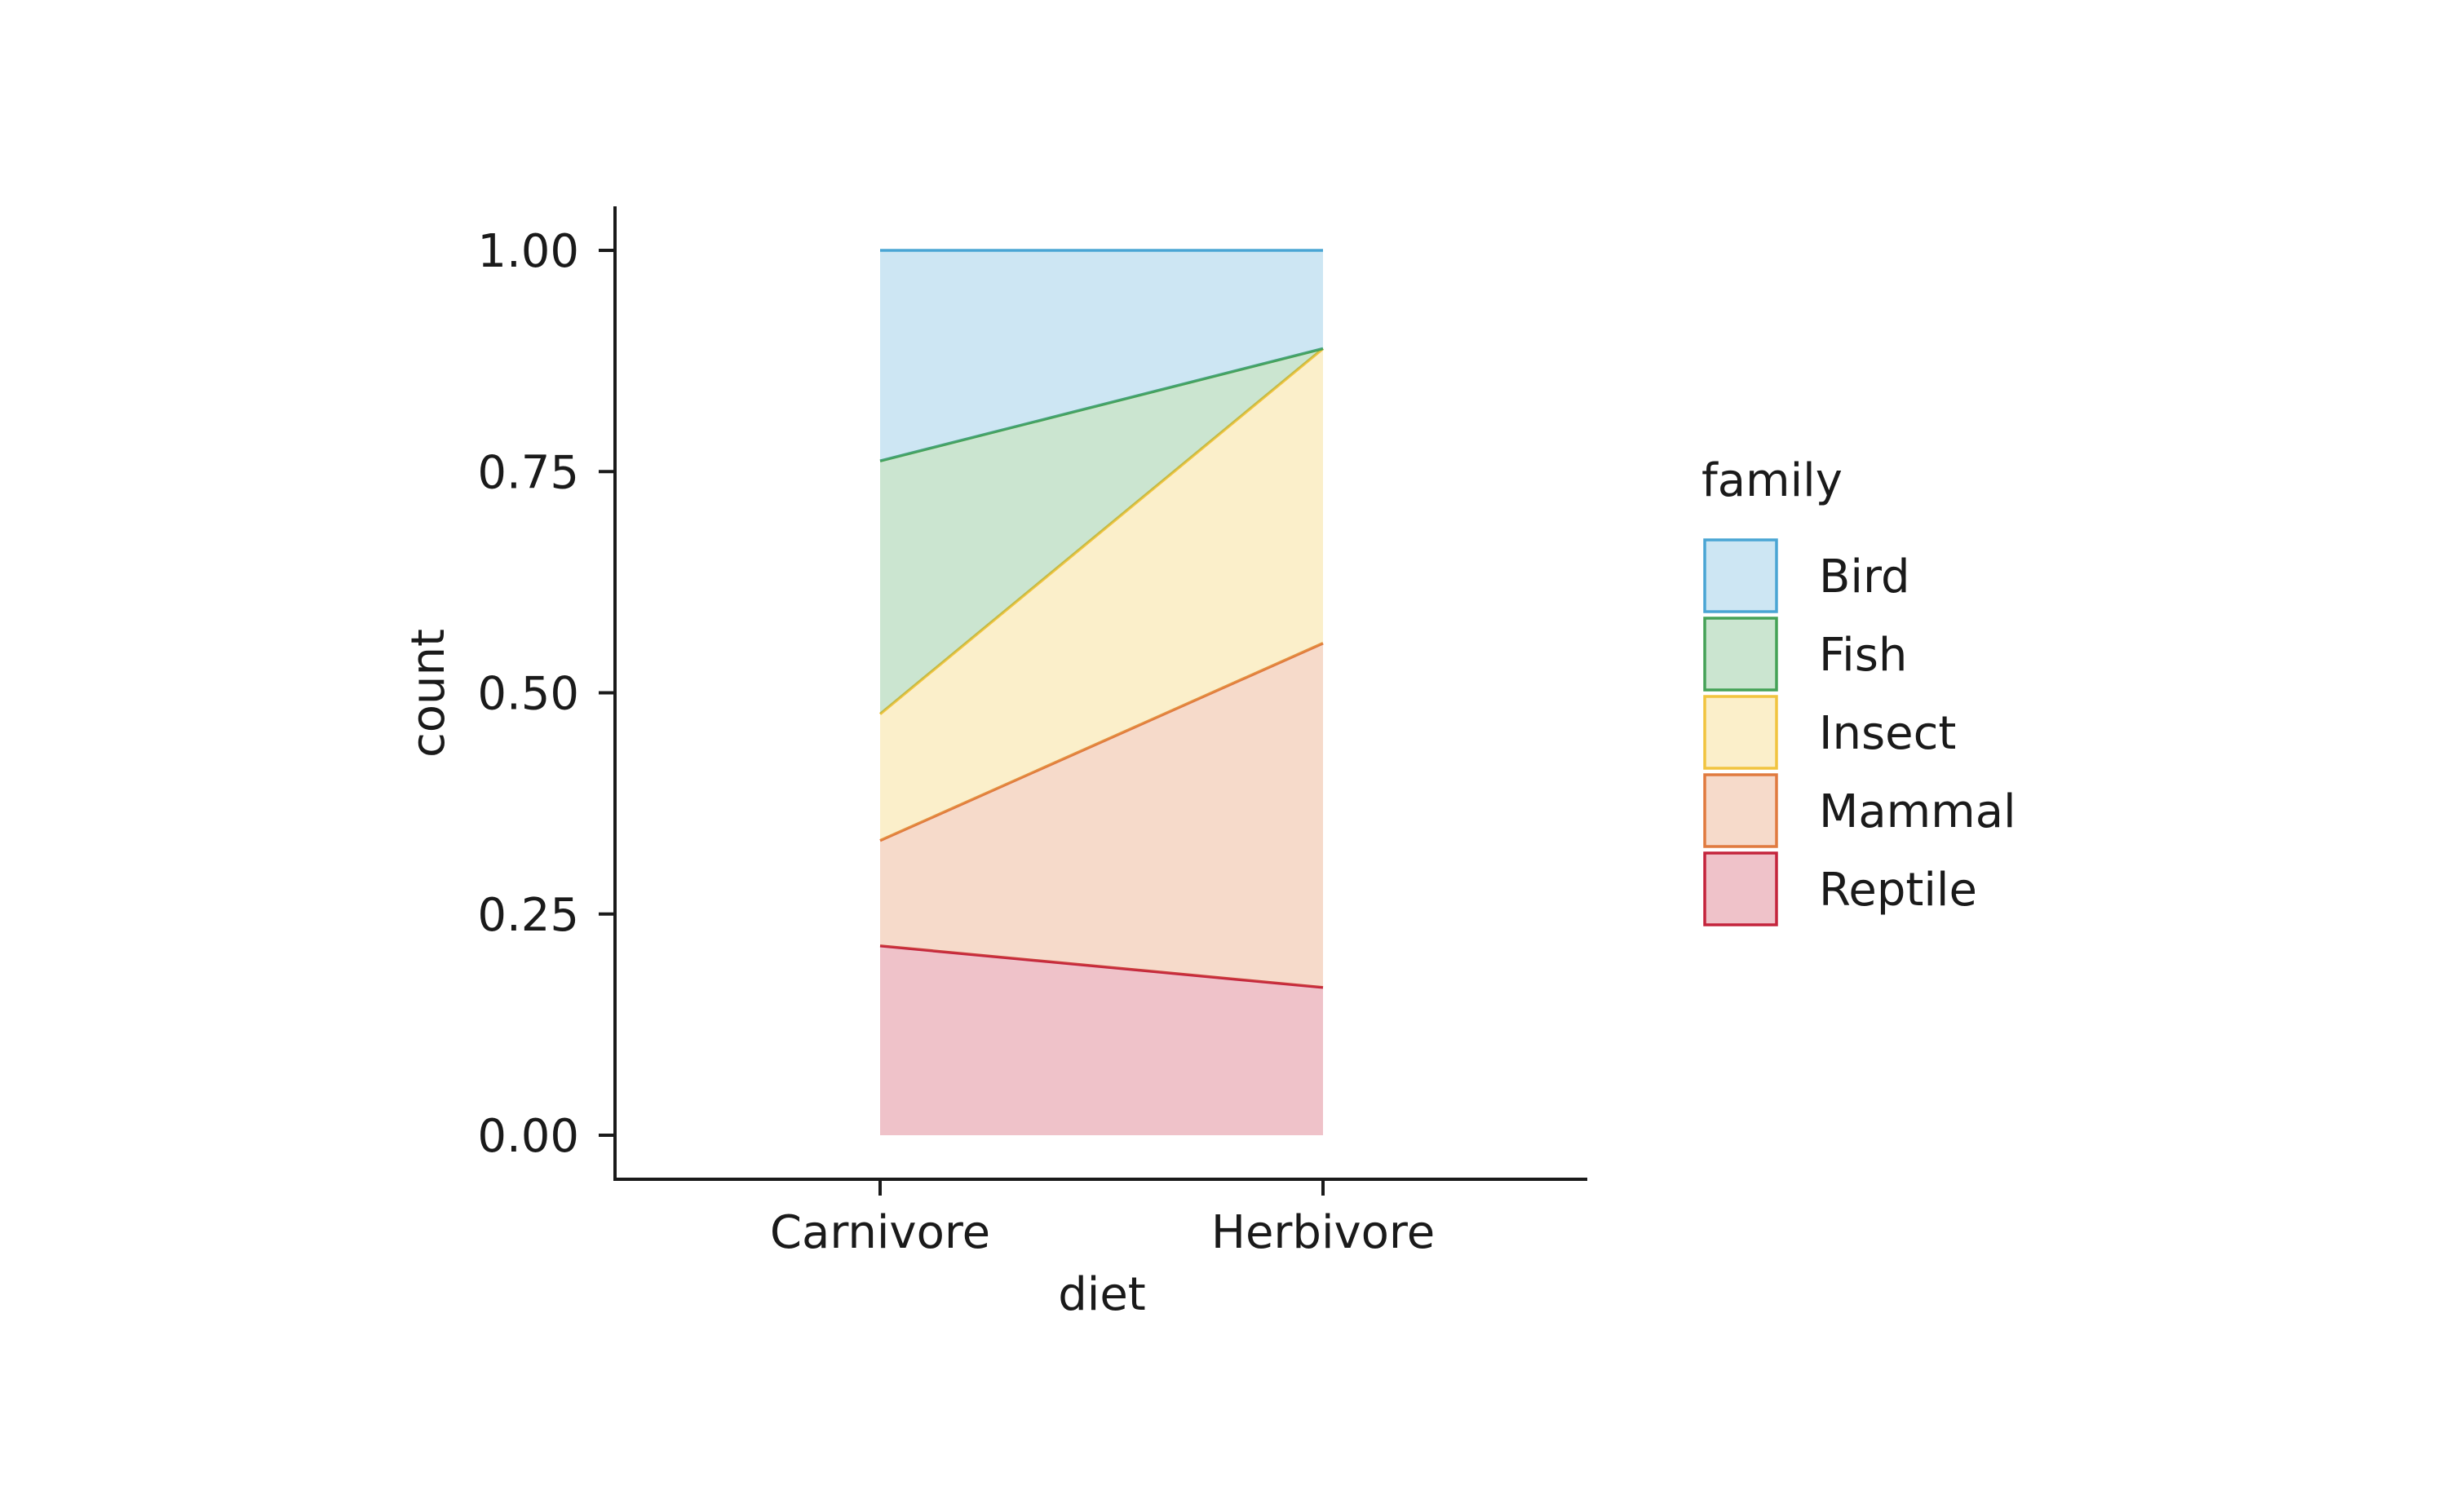 This screenshot has height=1512, width=2447. What do you see at coordinates (1102, 1294) in the screenshot?
I see `x-axis-label: diet` at bounding box center [1102, 1294].